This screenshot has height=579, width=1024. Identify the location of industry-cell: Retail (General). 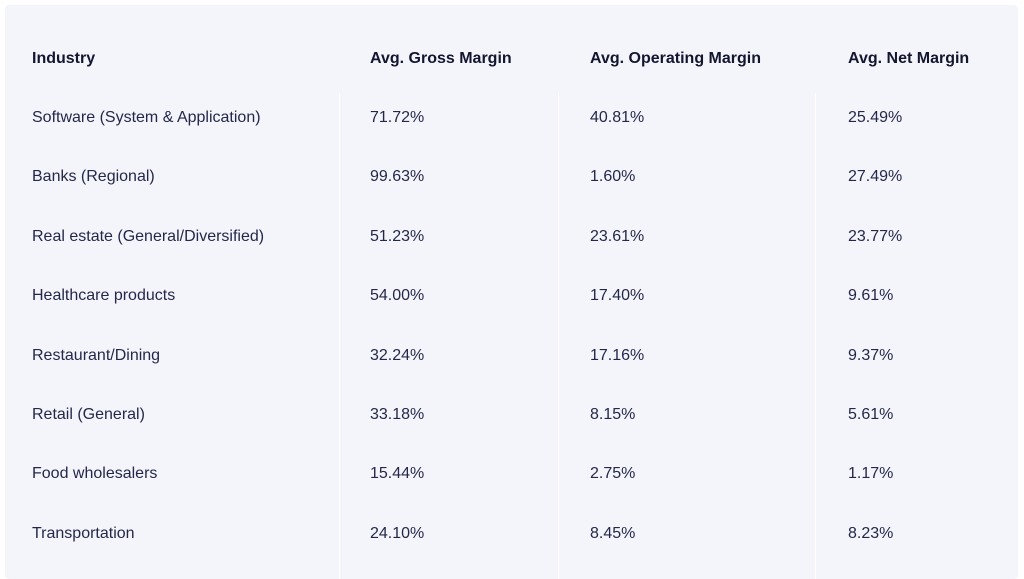
(88, 414).